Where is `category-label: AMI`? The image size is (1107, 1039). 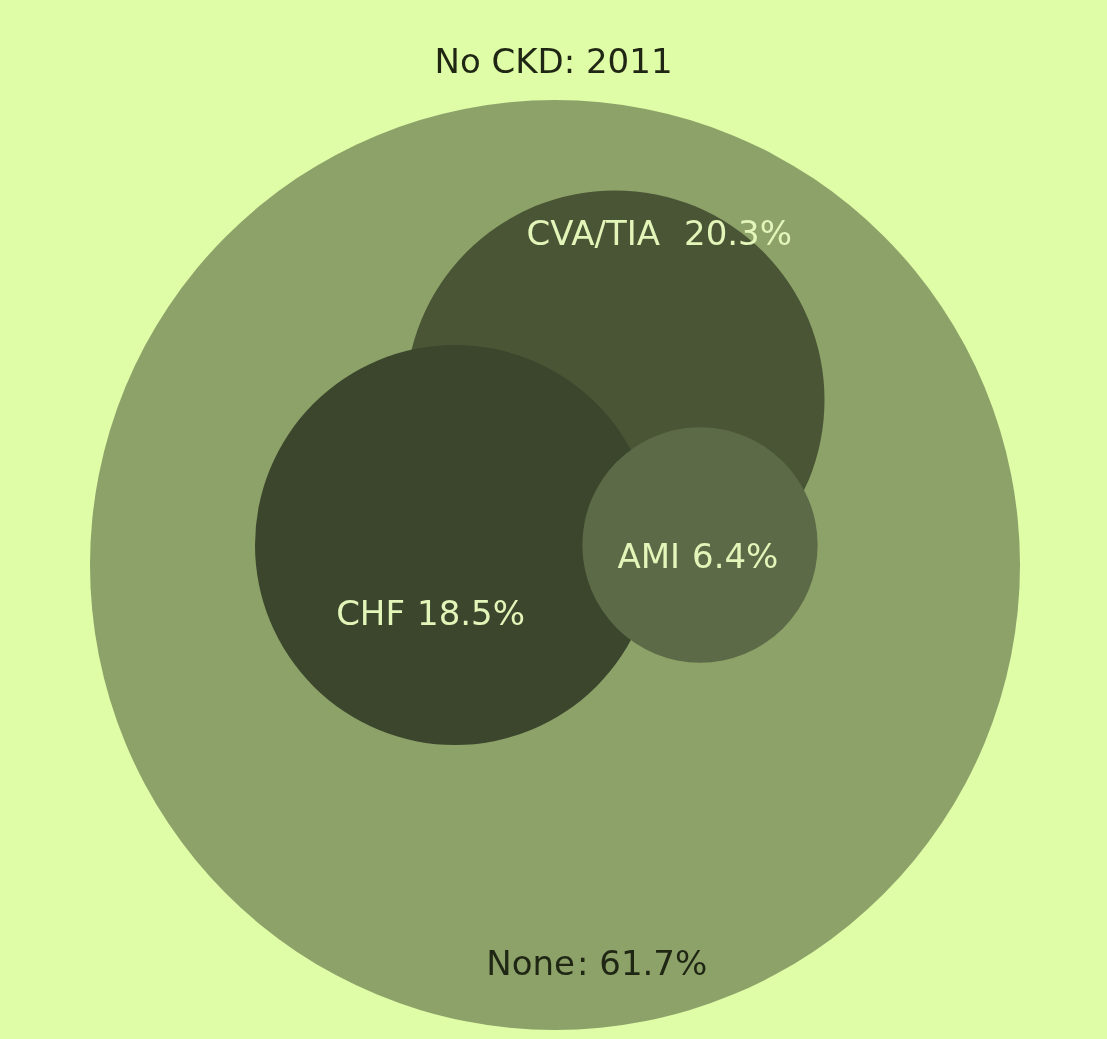
category-label: AMI is located at coordinates (648, 556).